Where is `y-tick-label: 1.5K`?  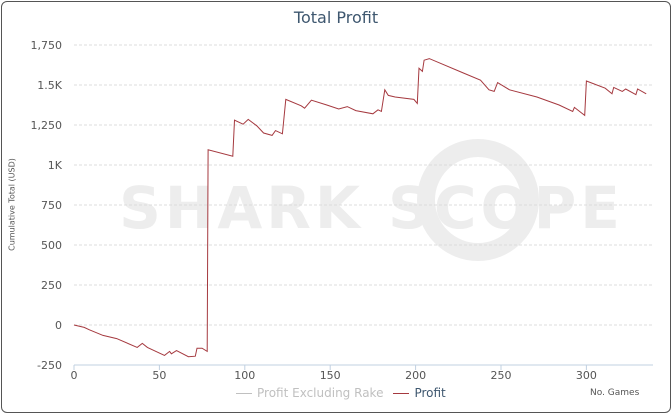
y-tick-label: 1.5K is located at coordinates (49, 85).